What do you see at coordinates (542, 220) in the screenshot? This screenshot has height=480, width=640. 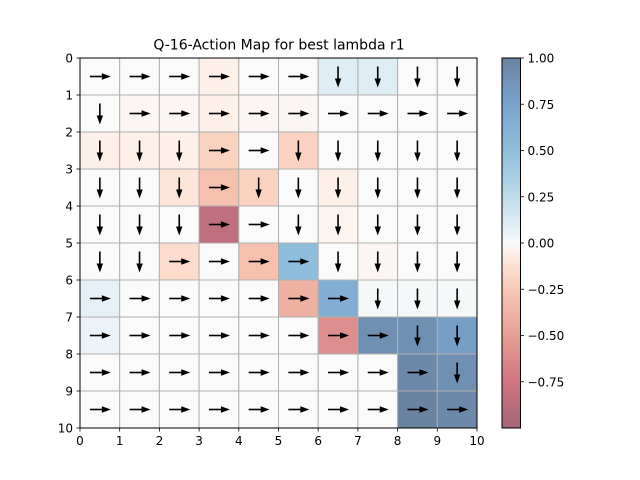 I see `colorbar-axis: 1.00 0.75 0.50 0.25 0.00 −0.25 −0.50 −0.75` at bounding box center [542, 220].